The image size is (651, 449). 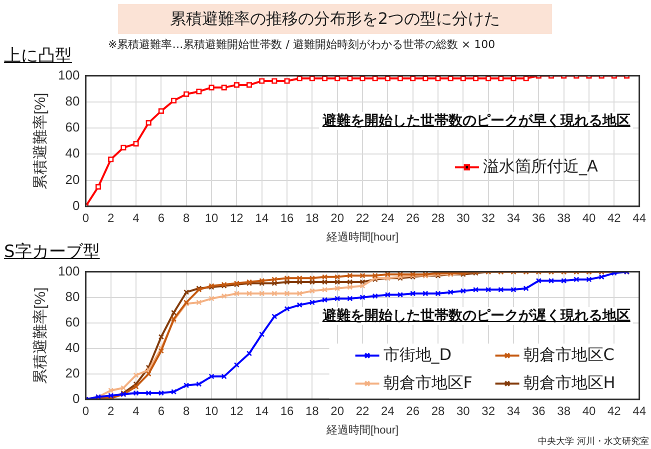 I want to click on chart-title: 上に凸型, so click(x=38, y=56).